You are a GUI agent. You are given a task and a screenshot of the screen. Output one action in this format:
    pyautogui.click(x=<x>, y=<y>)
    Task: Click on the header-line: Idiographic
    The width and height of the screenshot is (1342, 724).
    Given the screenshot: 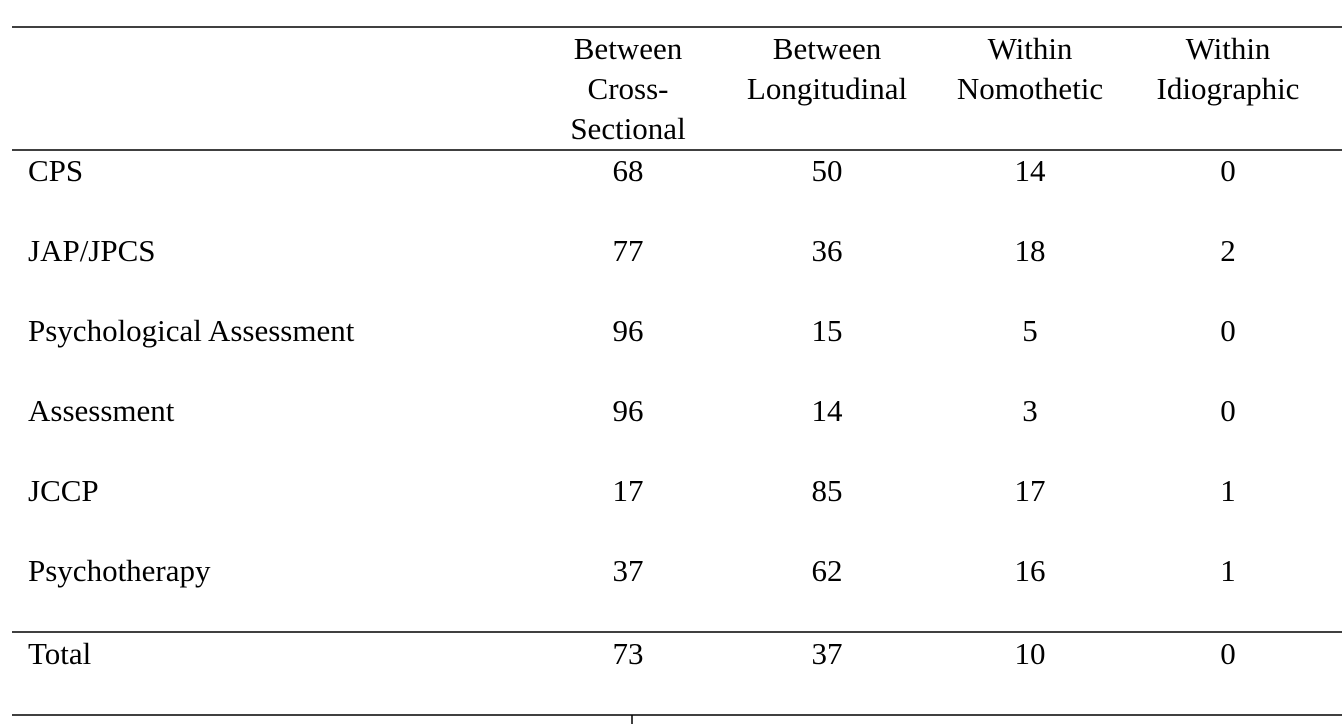 What is the action you would take?
    pyautogui.click(x=1228, y=88)
    